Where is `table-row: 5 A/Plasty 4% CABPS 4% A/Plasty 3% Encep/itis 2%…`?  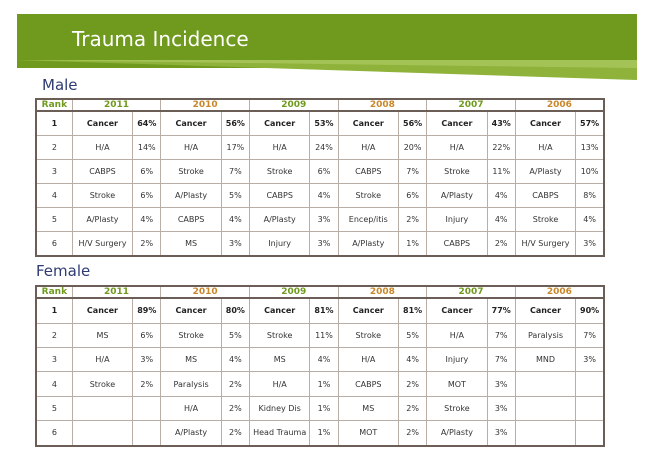
table-row: 5 A/Plasty 4% CABPS 4% A/Plasty 3% Encep/itis 2%… is located at coordinates (320, 219).